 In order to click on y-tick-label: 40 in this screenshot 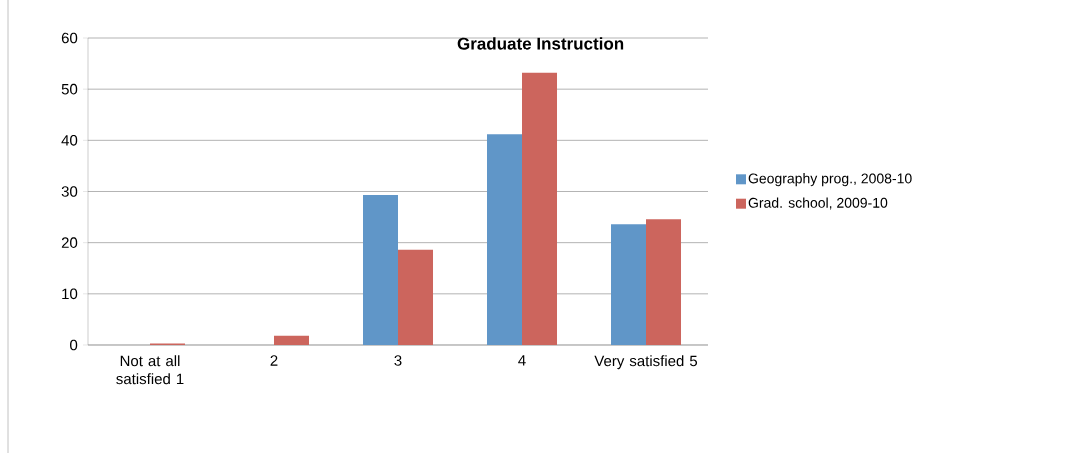, I will do `click(69, 140)`.